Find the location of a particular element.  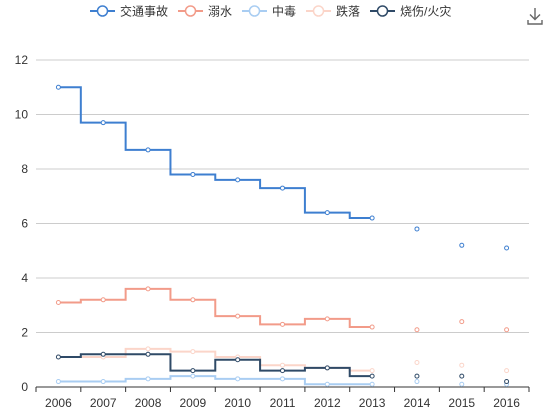

legend-label: 烧伤/火灾 is located at coordinates (425, 11).